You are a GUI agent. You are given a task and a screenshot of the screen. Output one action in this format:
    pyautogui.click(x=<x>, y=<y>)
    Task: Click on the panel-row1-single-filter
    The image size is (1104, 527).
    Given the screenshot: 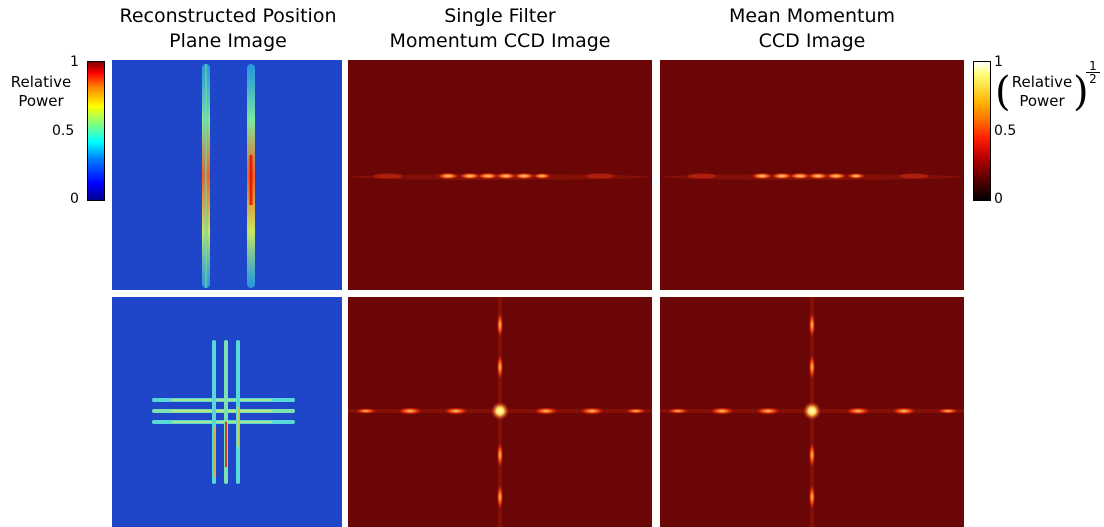 What is the action you would take?
    pyautogui.click(x=500, y=175)
    